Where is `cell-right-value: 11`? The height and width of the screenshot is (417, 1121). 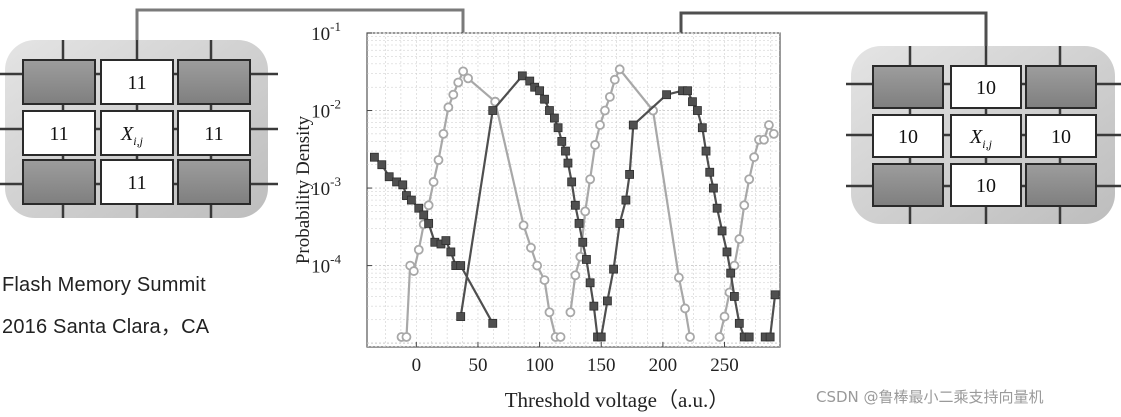
cell-right-value: 11 is located at coordinates (213, 134).